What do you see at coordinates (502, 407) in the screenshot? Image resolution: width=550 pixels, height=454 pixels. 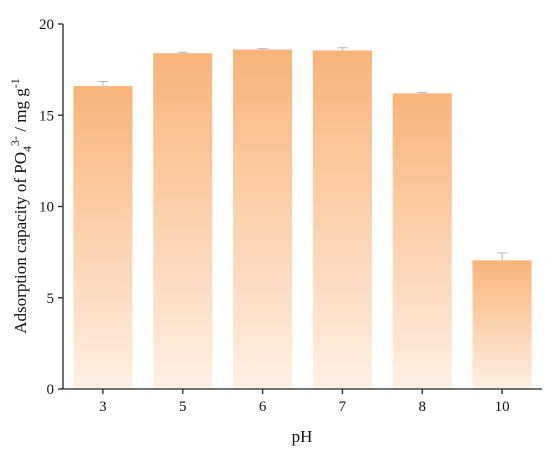 I see `x-tick-label: 10` at bounding box center [502, 407].